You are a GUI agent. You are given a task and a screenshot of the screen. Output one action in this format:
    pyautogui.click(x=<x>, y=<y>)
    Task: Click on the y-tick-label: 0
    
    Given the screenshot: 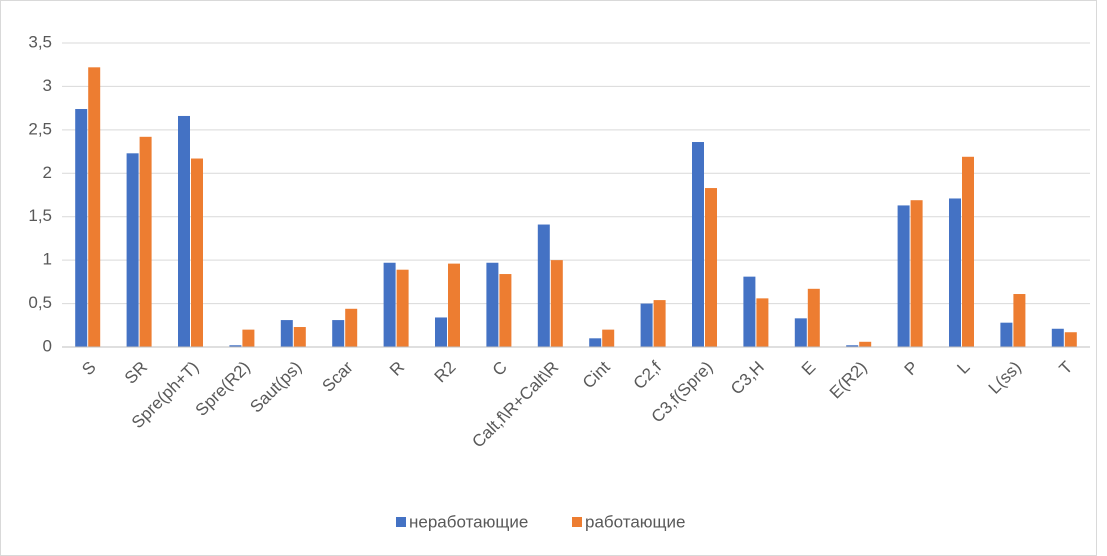 What is the action you would take?
    pyautogui.click(x=47, y=345)
    